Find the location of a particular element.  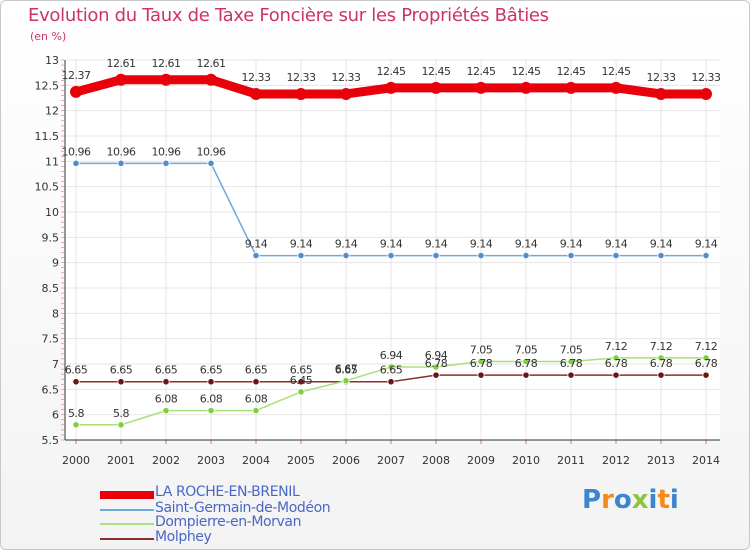

legend-label: Molphey is located at coordinates (183, 537).